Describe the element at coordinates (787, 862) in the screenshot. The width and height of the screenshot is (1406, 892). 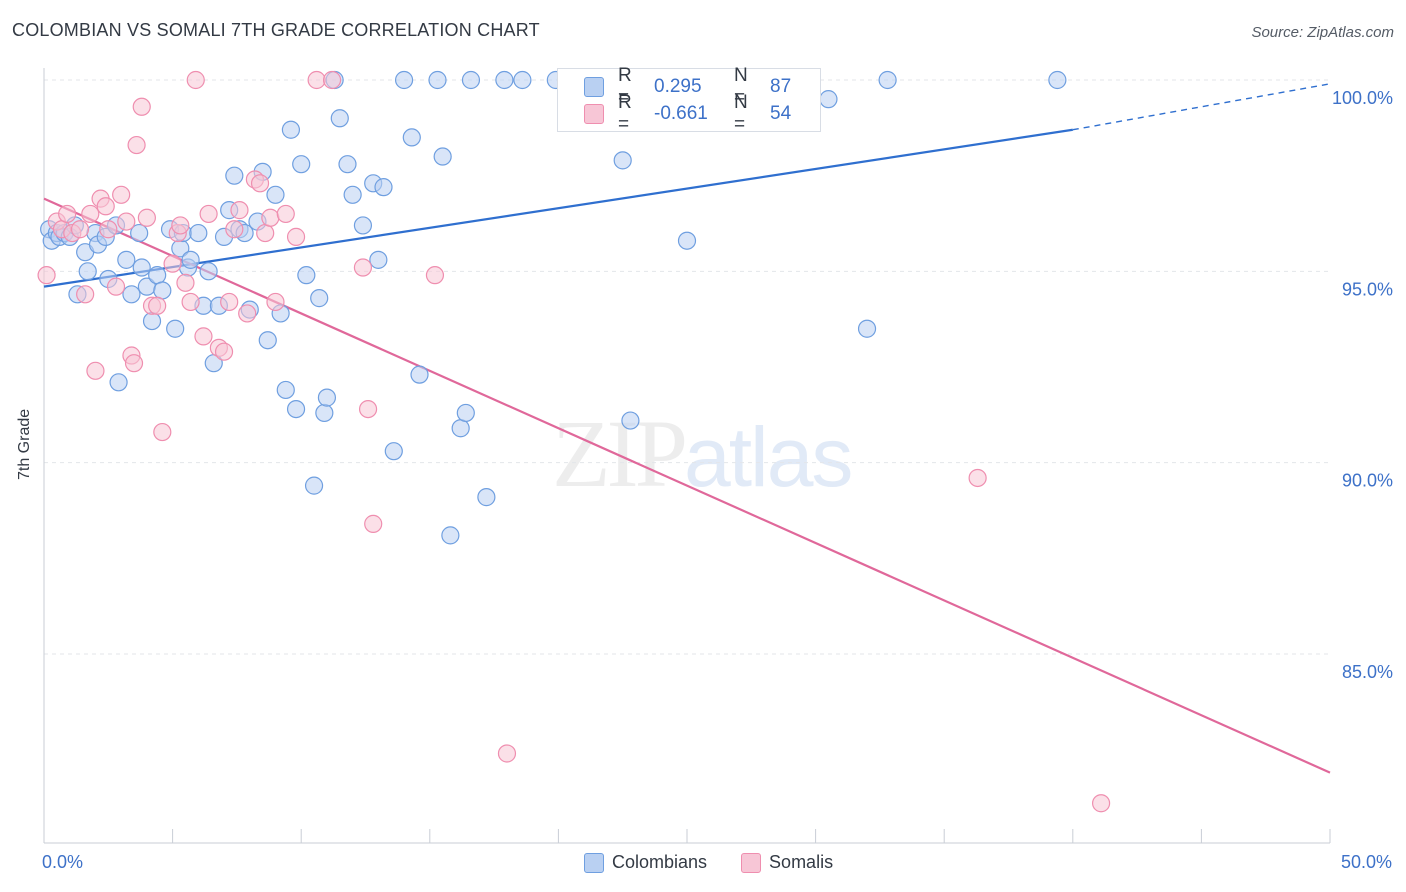
I see `legend-item-somalis: Somalis` at that location.